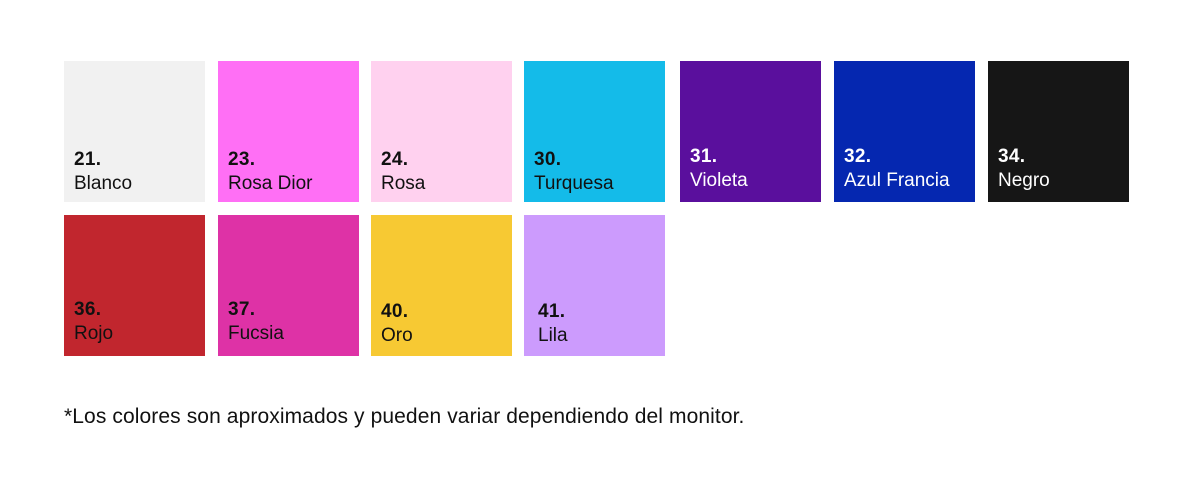 Image resolution: width=1198 pixels, height=500 pixels. I want to click on color-swatch-oro: 40. Oro, so click(441, 285).